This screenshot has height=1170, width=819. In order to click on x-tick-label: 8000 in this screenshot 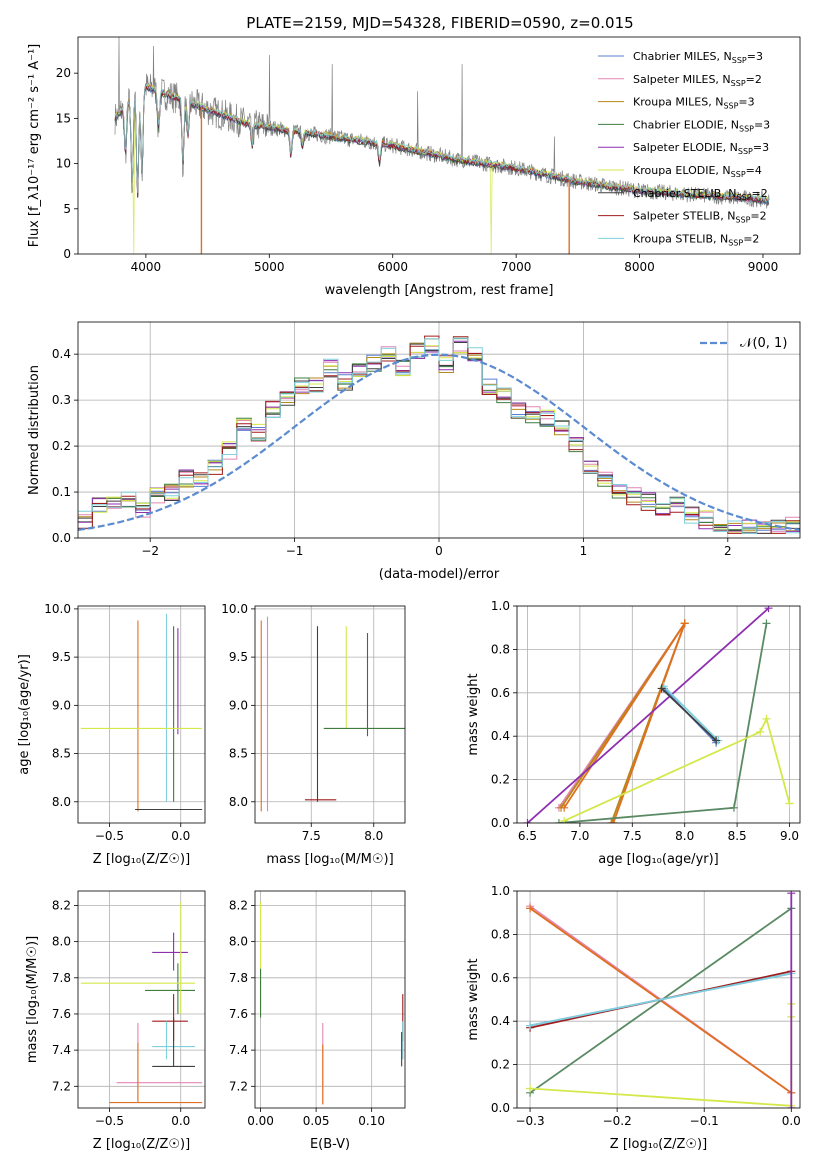, I will do `click(639, 267)`.